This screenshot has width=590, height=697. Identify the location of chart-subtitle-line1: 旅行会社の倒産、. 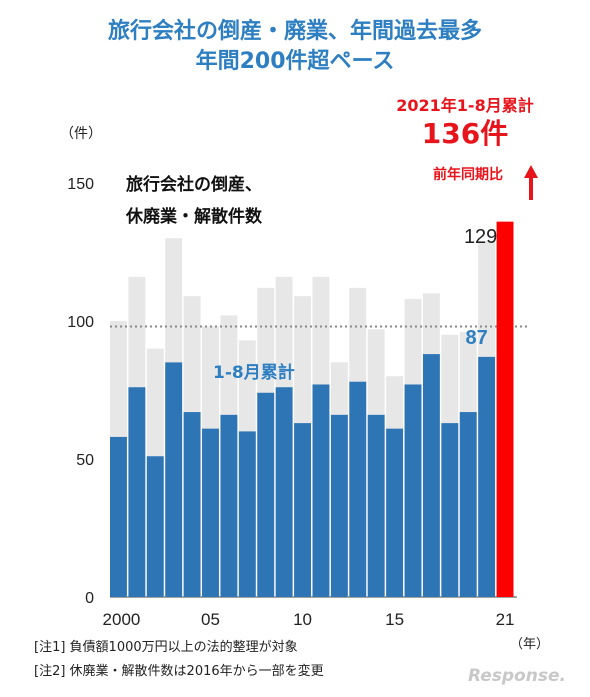
(194, 184).